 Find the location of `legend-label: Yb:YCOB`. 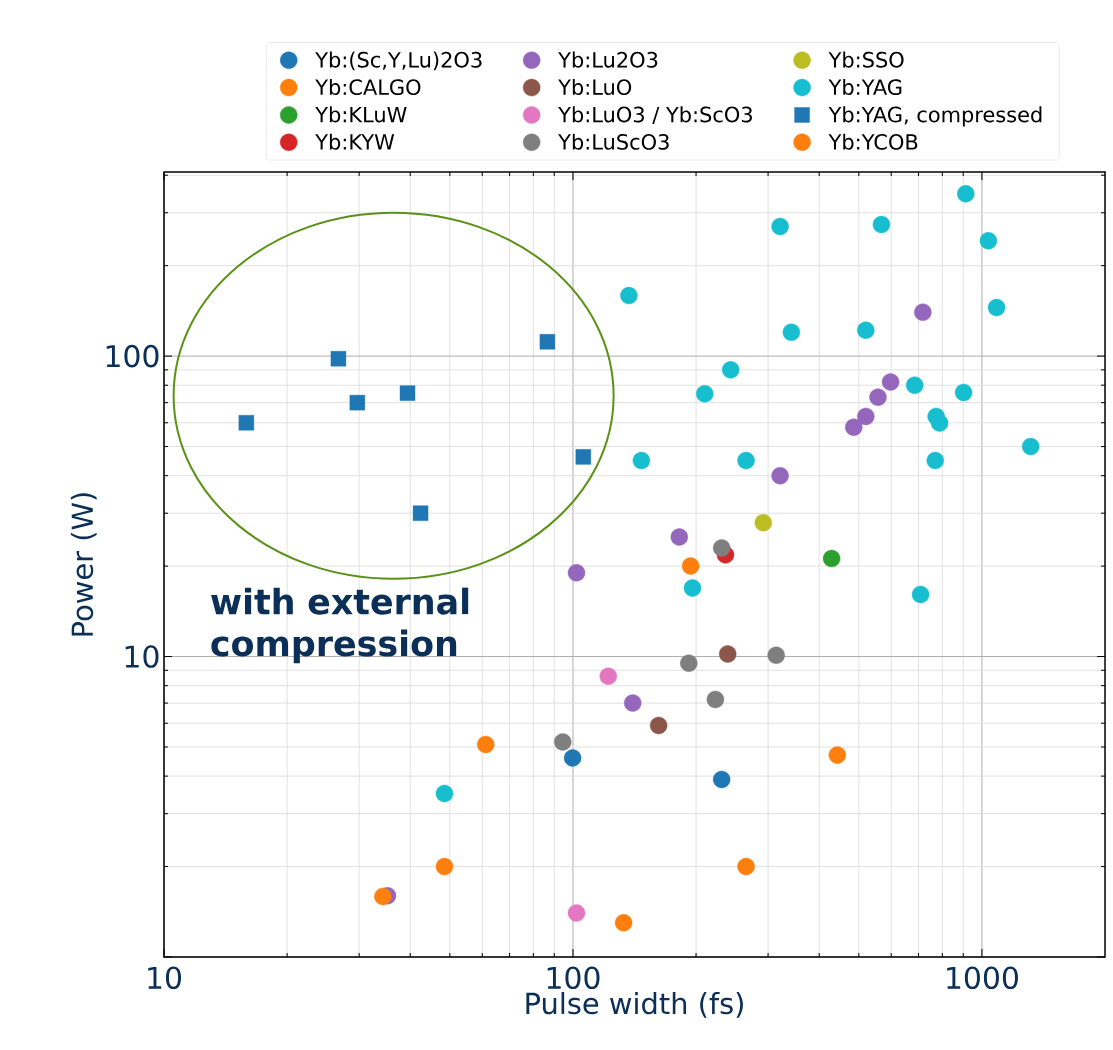

legend-label: Yb:YCOB is located at coordinates (873, 141).